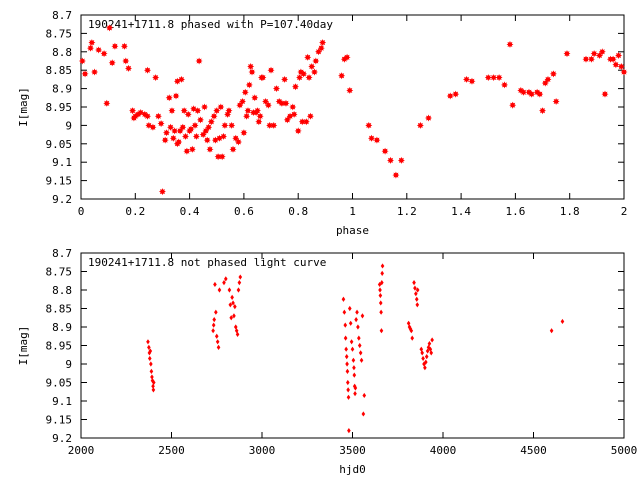  Describe the element at coordinates (62, 327) in the screenshot. I see `y-tick-label: 8.9` at that location.